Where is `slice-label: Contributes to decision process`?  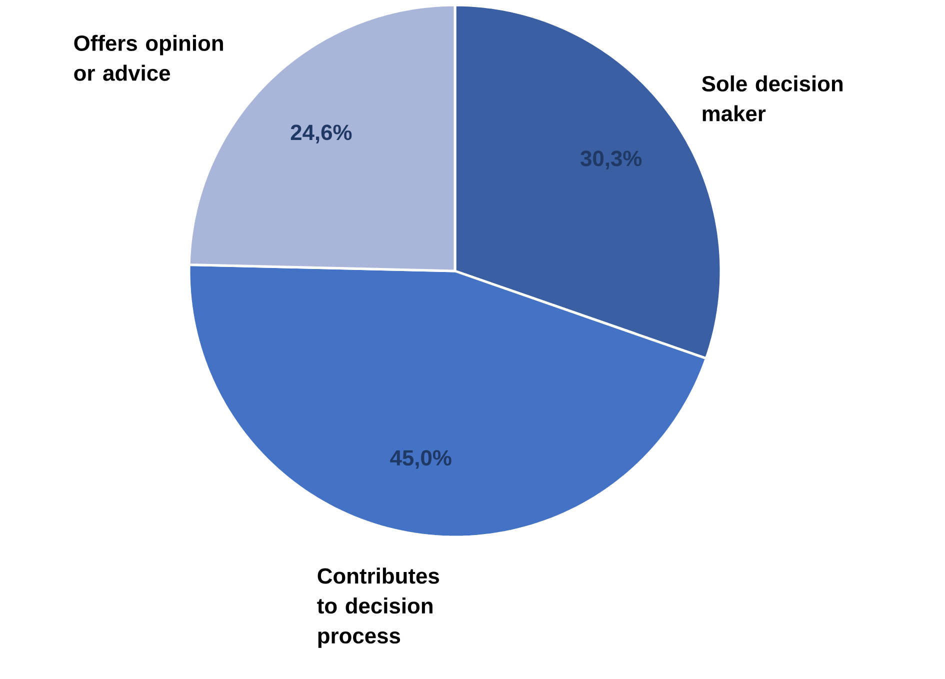
slice-label: Contributes to decision process is located at coordinates (378, 608).